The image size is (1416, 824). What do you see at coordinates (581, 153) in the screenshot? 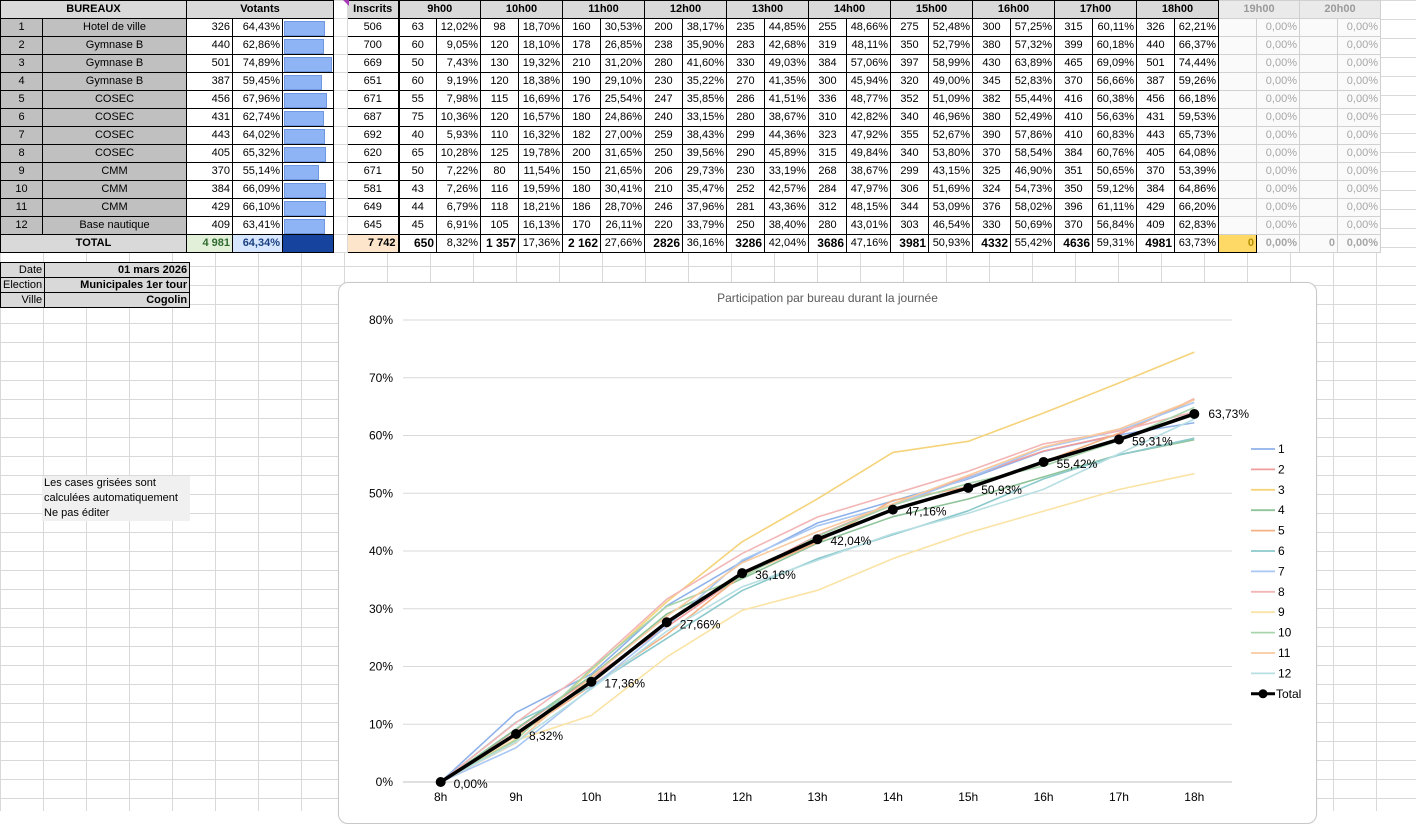
I see `hour-count: 200` at bounding box center [581, 153].